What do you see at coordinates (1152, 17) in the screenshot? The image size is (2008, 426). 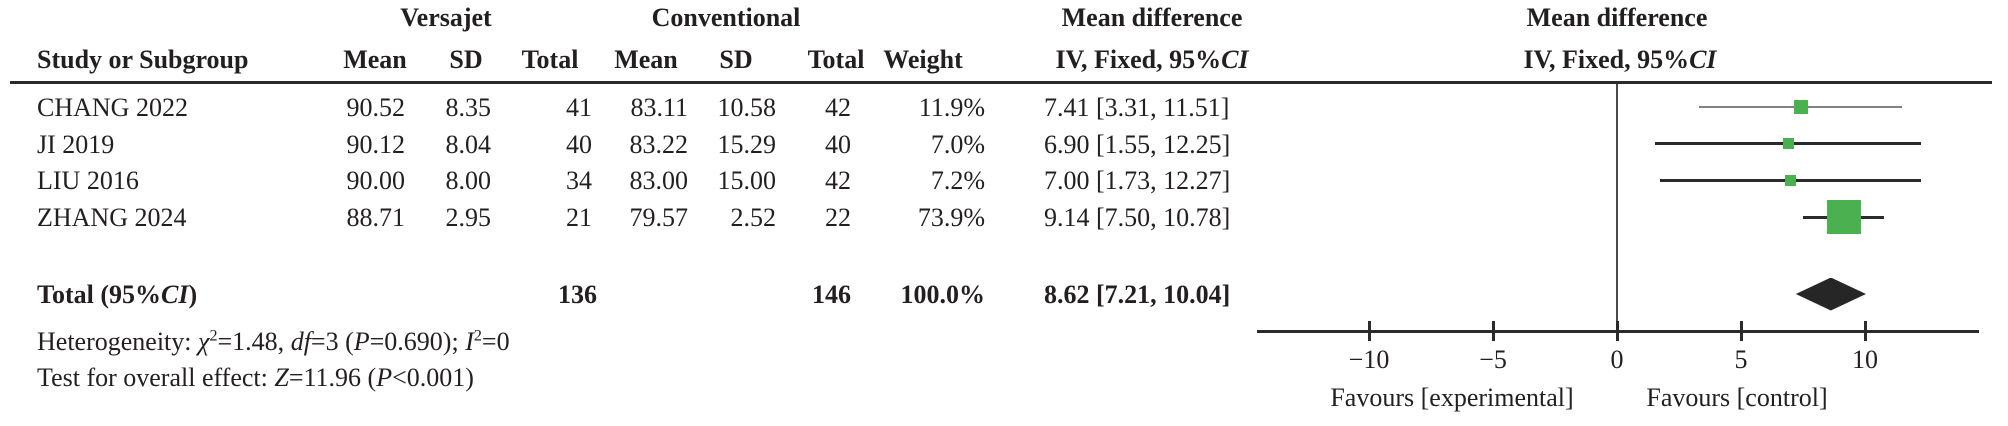 I see `md-column-title: Mean difference` at bounding box center [1152, 17].